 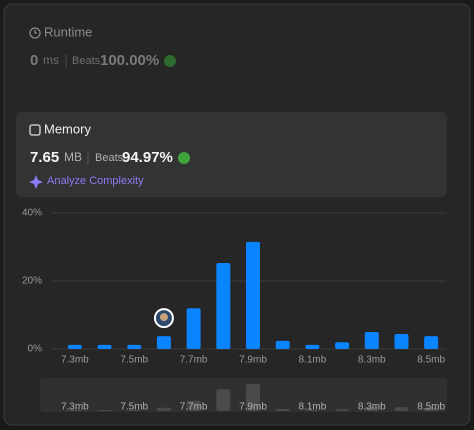 I want to click on sparkle-icon, so click(x=36, y=182).